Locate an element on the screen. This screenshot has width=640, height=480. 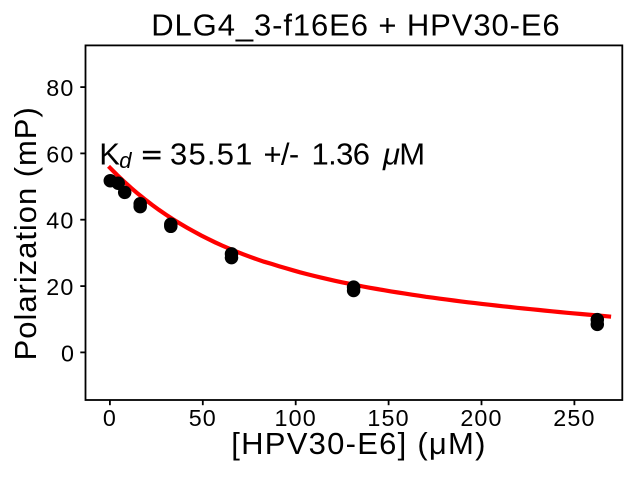
svg-text: 60 is located at coordinates (60, 154).